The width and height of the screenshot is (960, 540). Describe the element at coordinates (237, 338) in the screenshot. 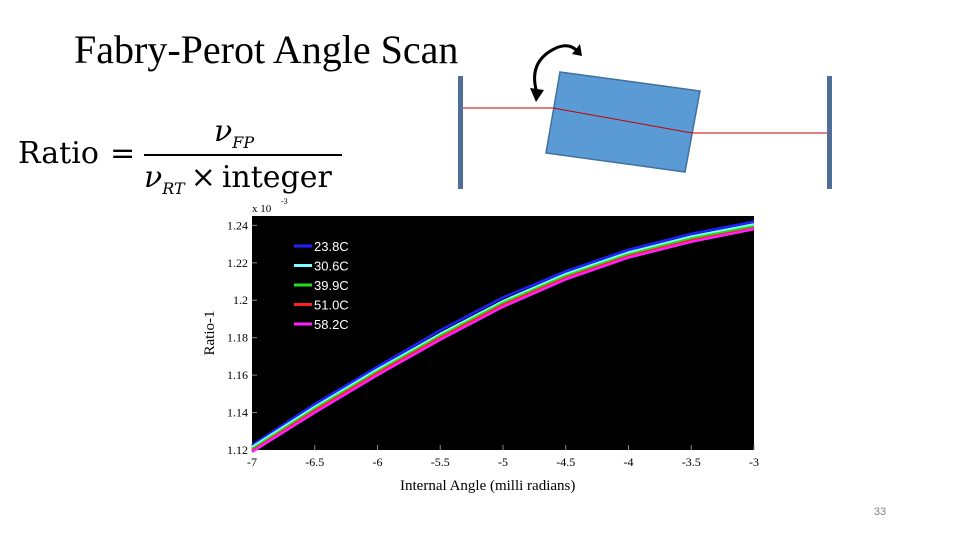

I see `y-tick-label: 1.18` at that location.